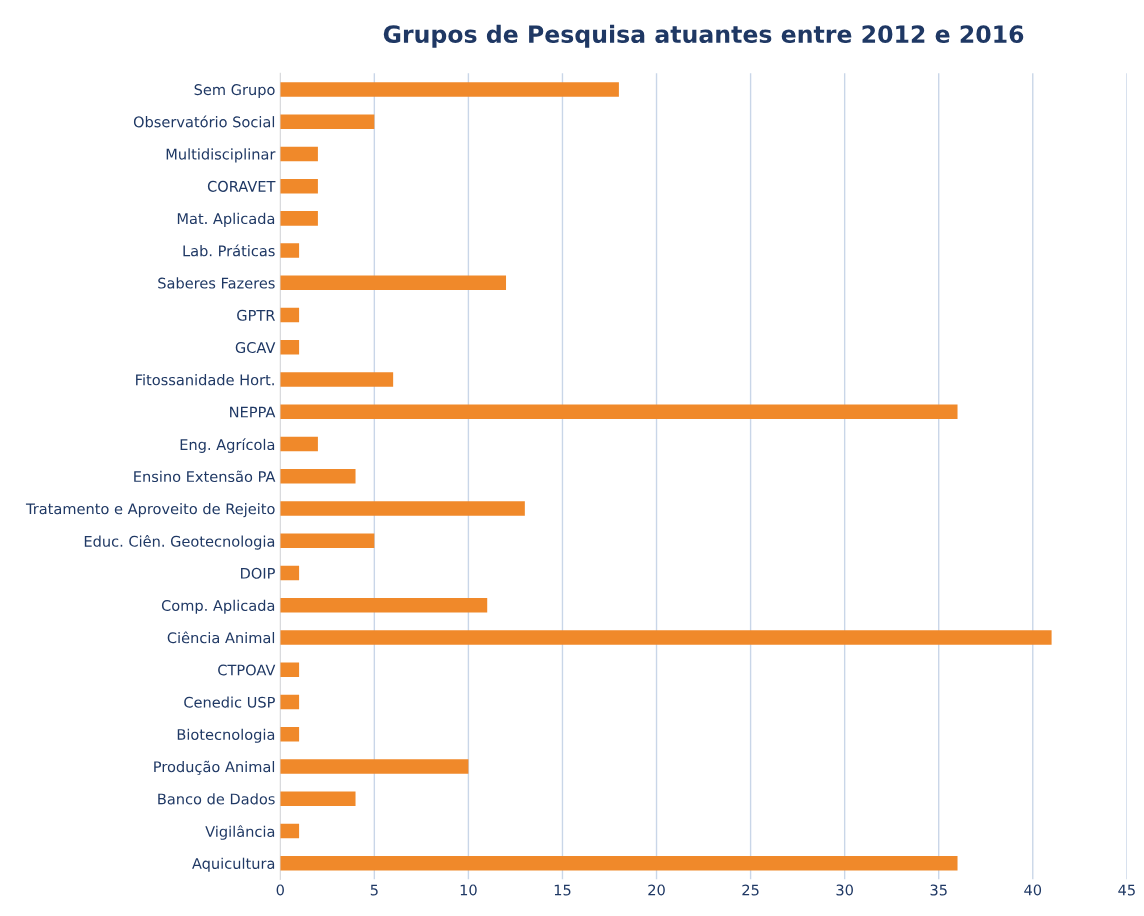 The height and width of the screenshot is (916, 1144). Describe the element at coordinates (234, 91) in the screenshot. I see `y-tick-label: Sem Grupo` at that location.